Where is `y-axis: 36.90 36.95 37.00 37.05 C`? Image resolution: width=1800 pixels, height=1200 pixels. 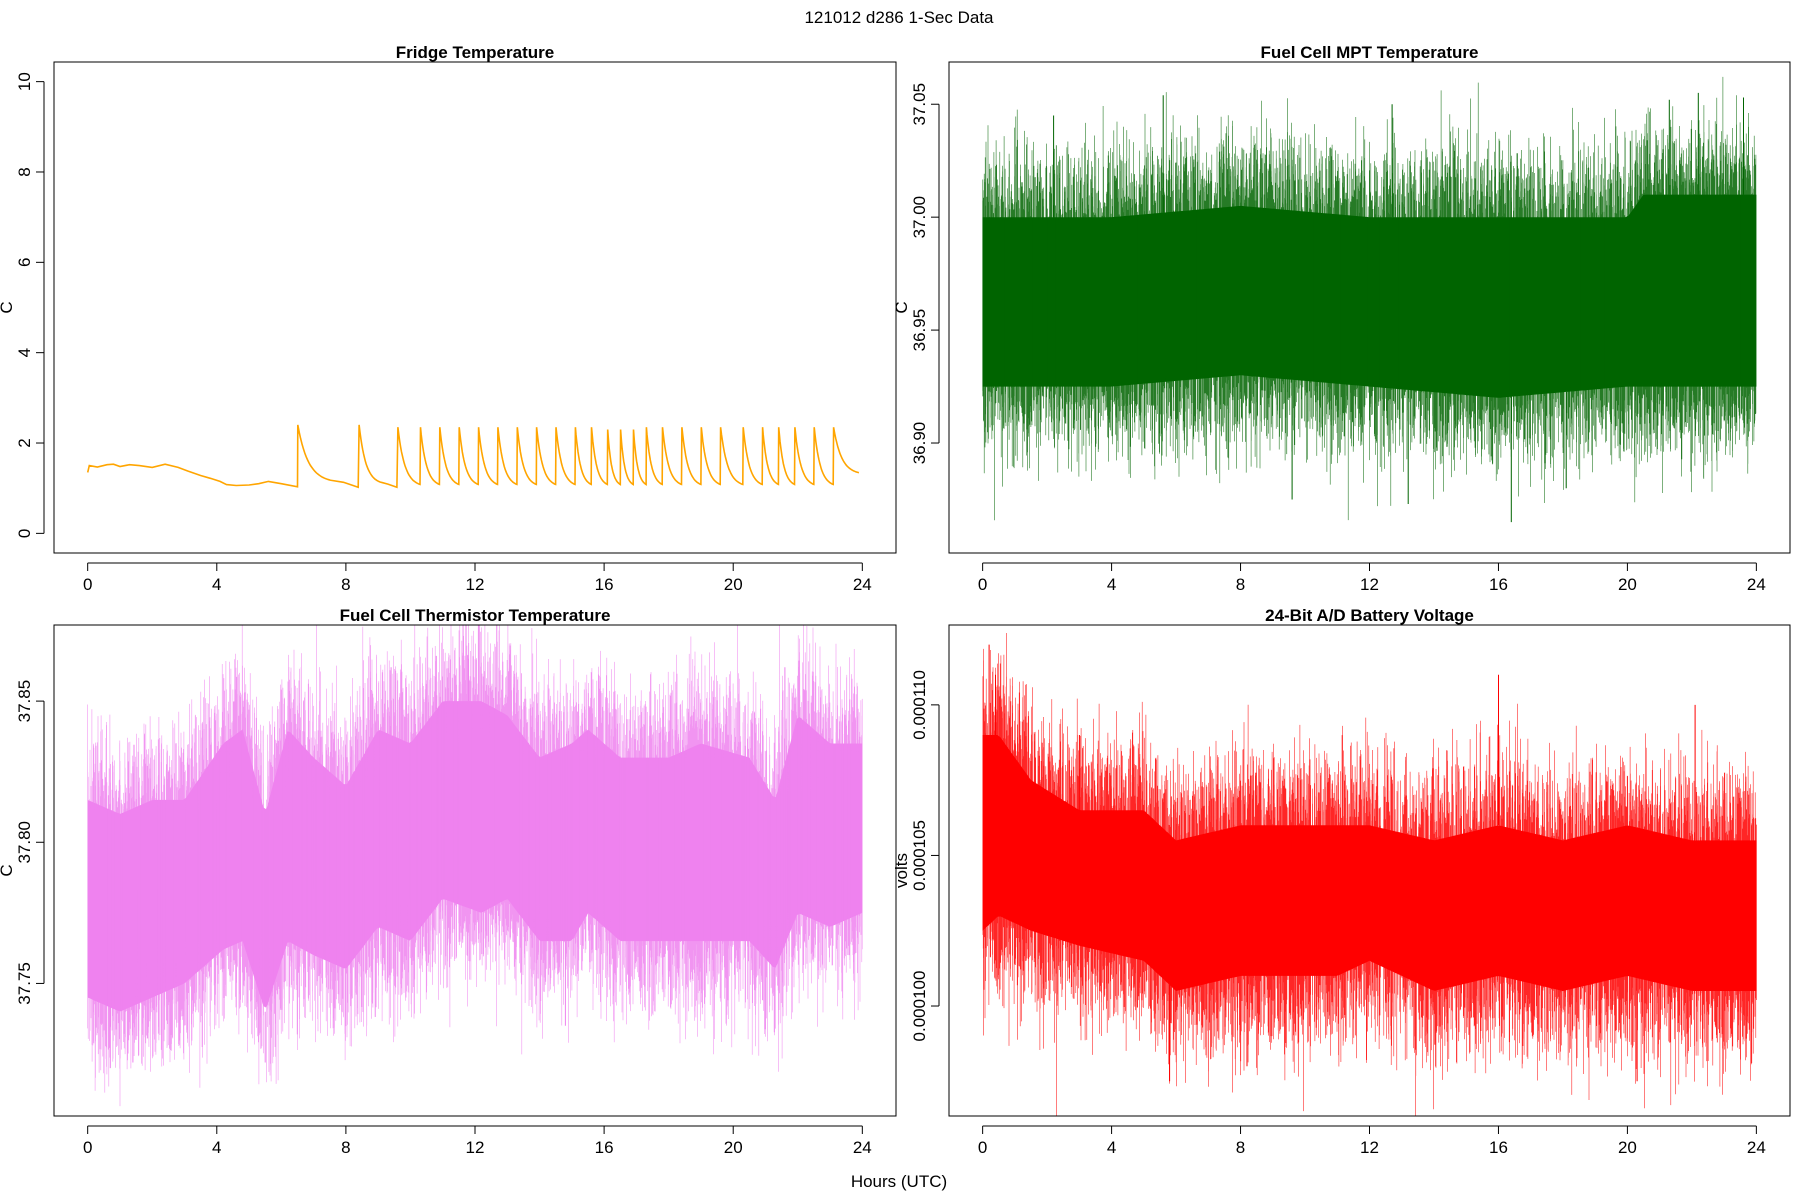 y-axis: 36.90 36.95 37.00 37.05 C is located at coordinates (916, 274).